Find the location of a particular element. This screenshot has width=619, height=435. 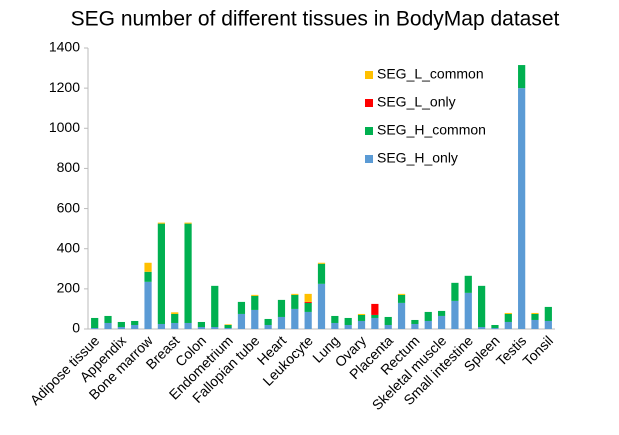

y-tick-label: 1000 is located at coordinates (64, 127).